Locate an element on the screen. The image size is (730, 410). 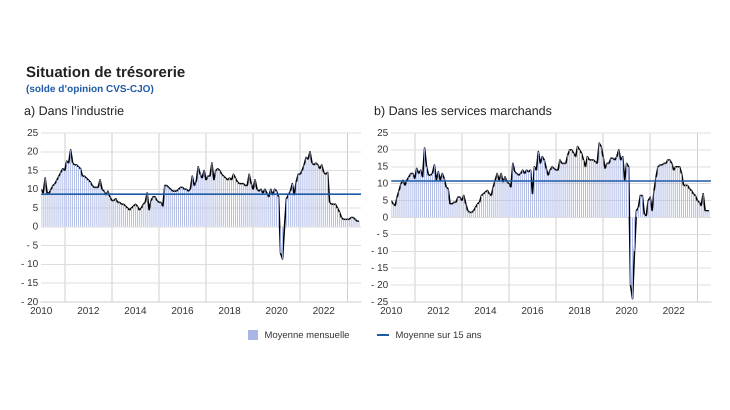
legend-label: Moyenne mensuelle is located at coordinates (306, 335).